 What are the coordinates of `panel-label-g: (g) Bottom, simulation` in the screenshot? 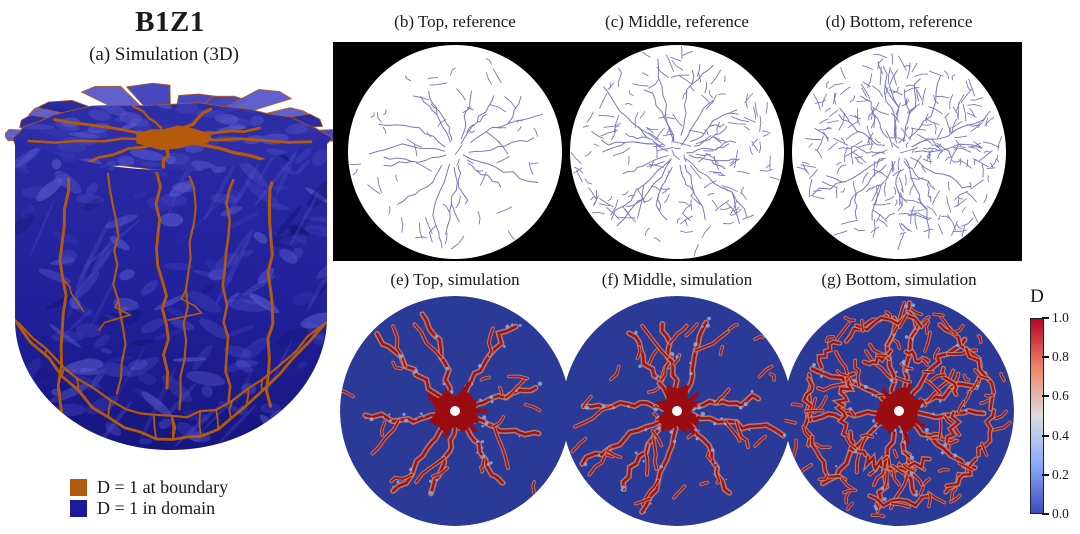 It's located at (899, 279).